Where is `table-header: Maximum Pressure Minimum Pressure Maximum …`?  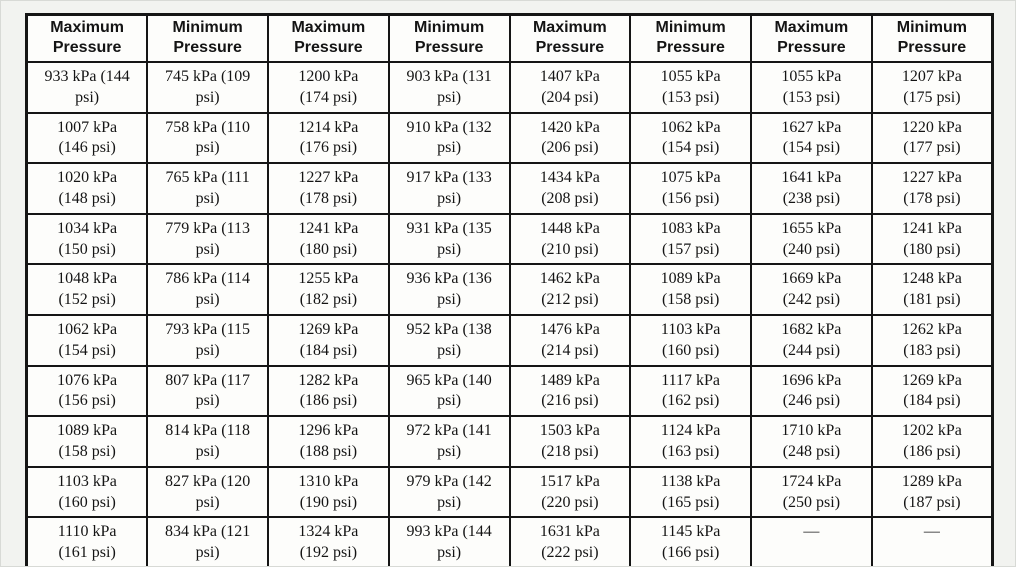
table-header: Maximum Pressure Minimum Pressure Maximum … is located at coordinates (509, 38).